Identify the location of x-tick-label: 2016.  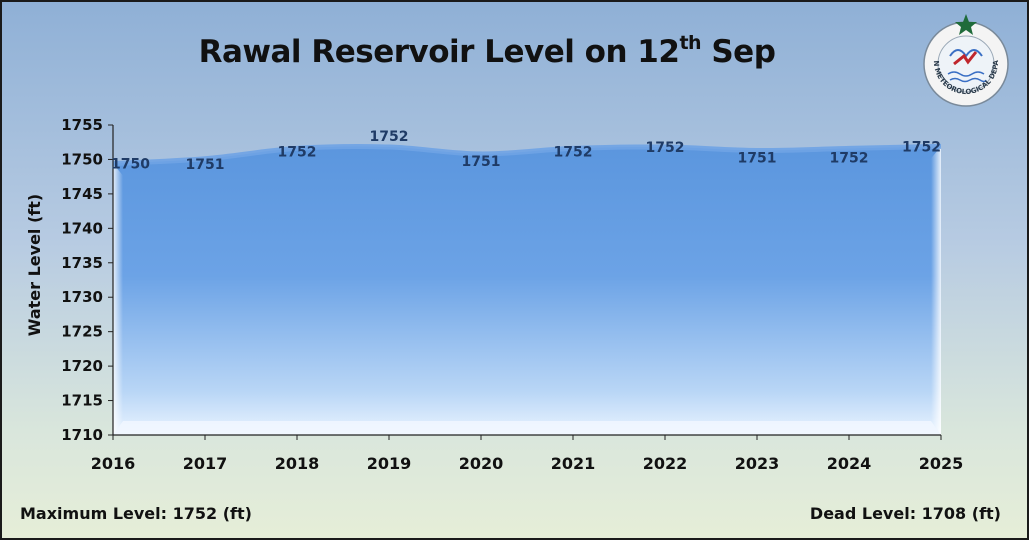
(113, 463).